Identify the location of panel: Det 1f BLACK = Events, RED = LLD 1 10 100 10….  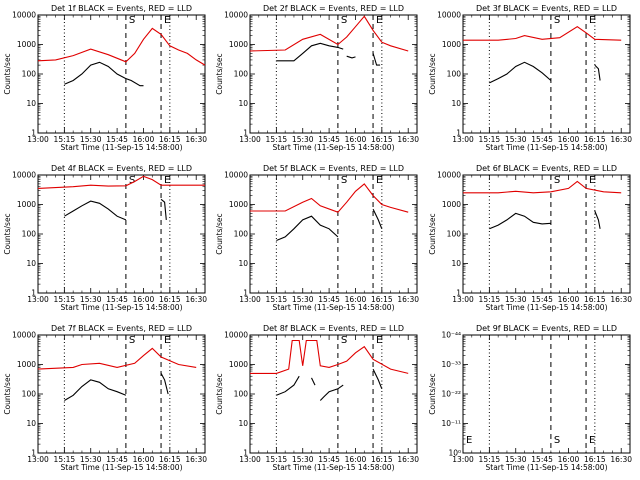
(105, 78).